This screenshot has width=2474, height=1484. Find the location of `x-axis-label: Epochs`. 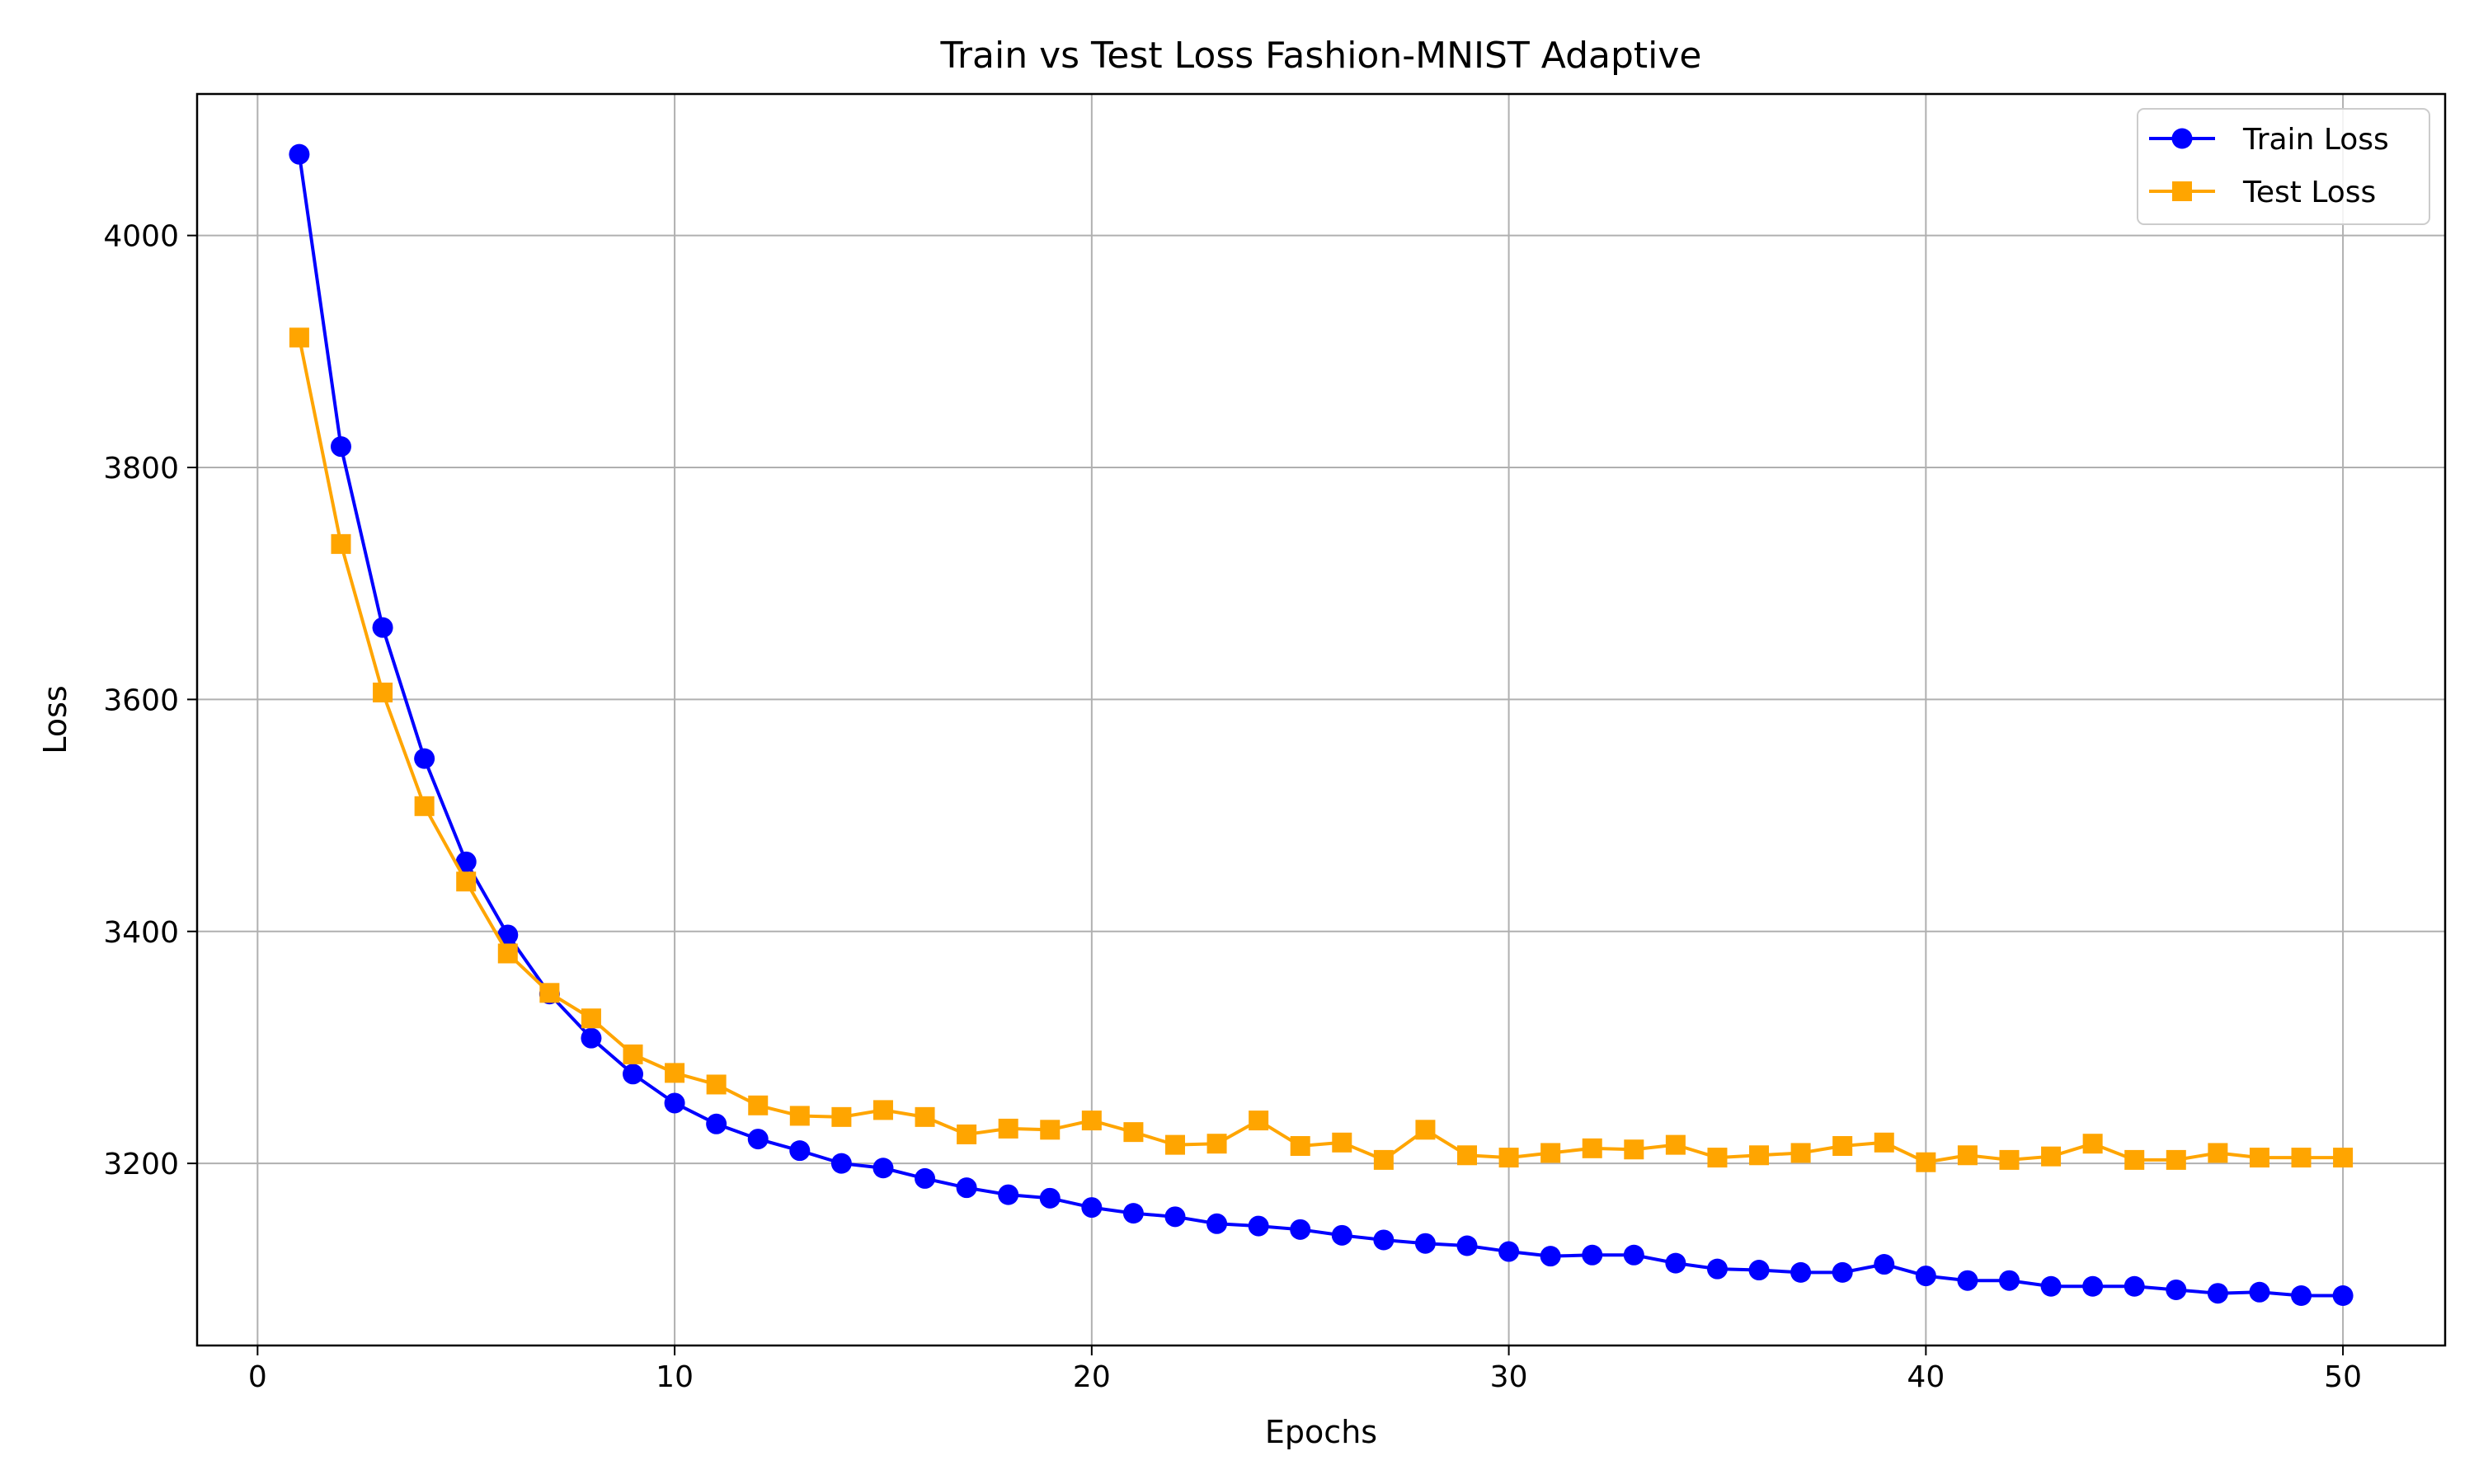

x-axis-label: Epochs is located at coordinates (1321, 1432).